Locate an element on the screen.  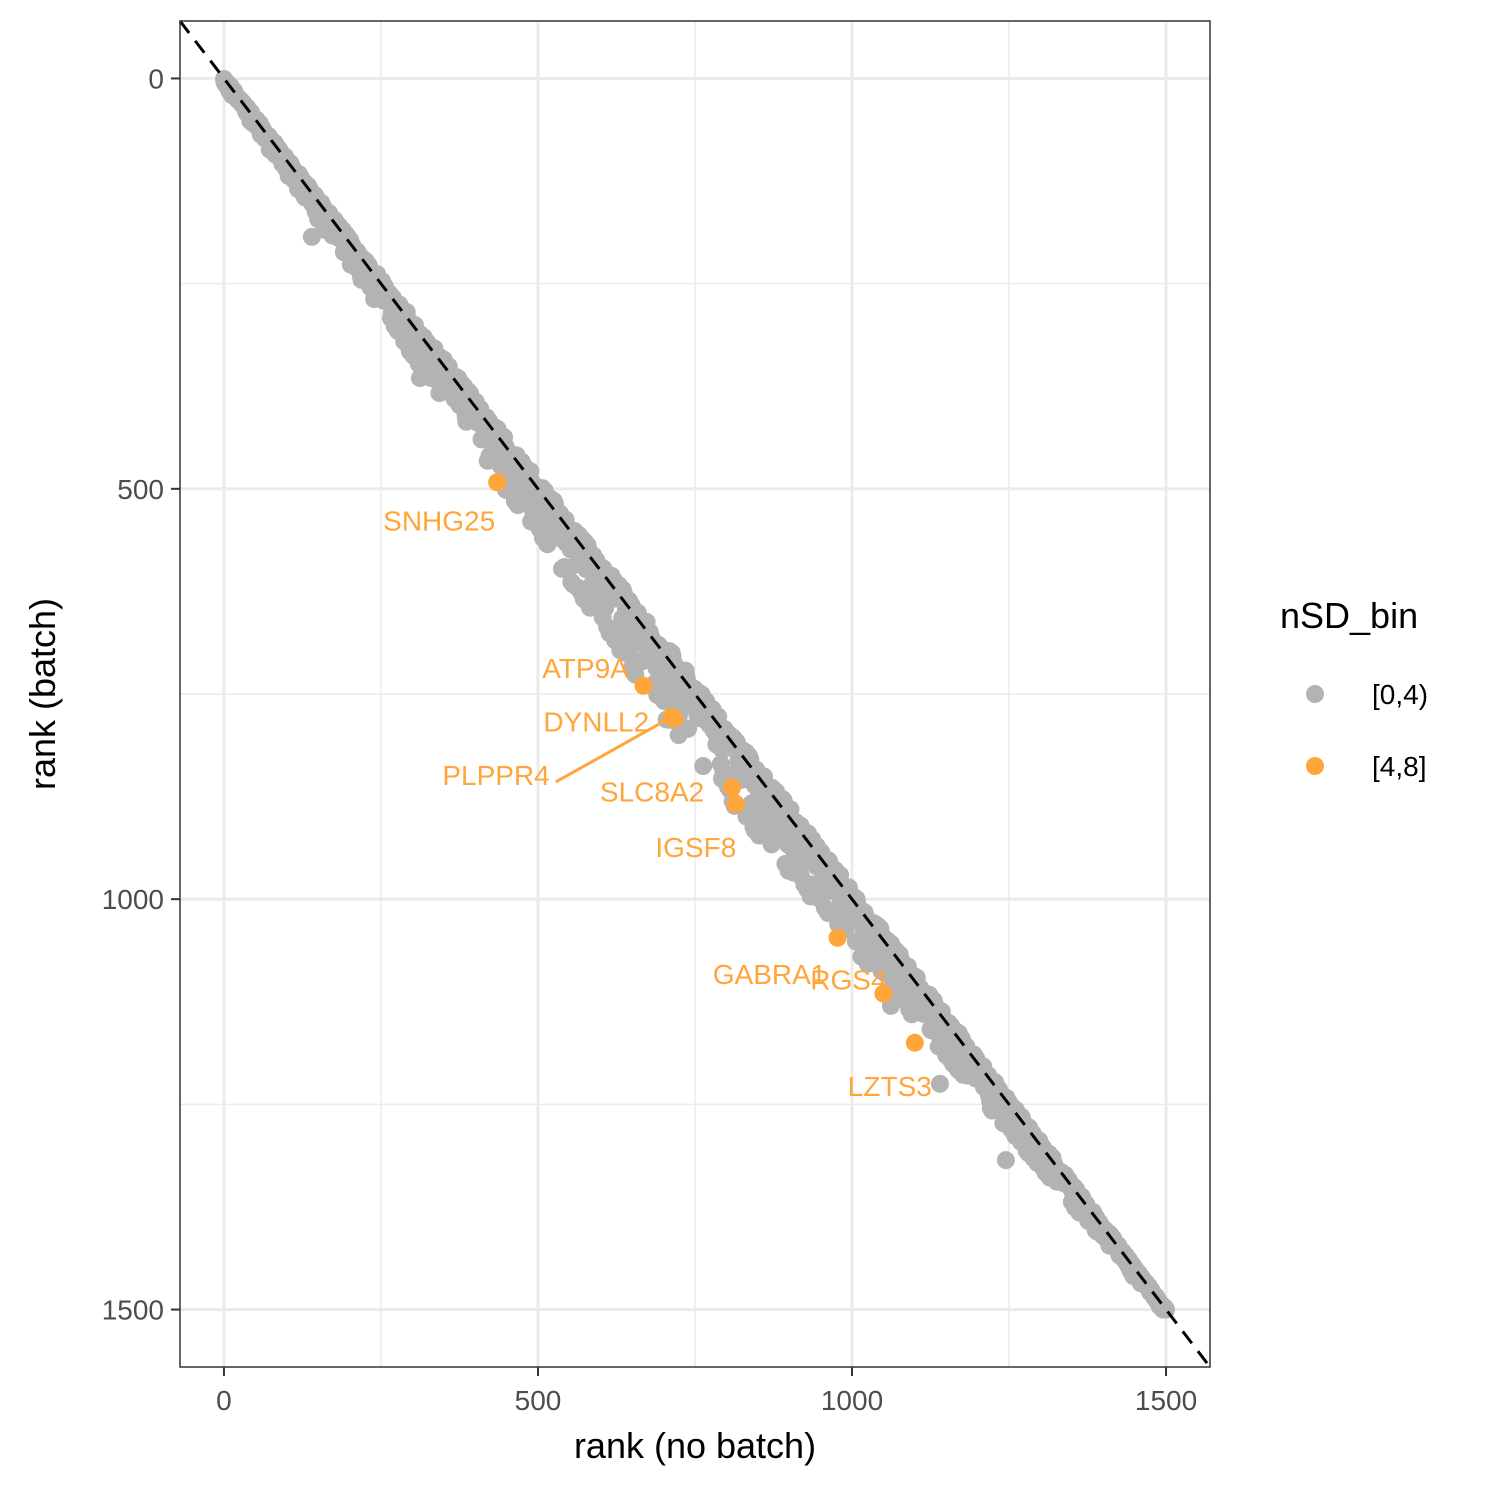
y-tick-label: 1500 is located at coordinates (133, 1310).